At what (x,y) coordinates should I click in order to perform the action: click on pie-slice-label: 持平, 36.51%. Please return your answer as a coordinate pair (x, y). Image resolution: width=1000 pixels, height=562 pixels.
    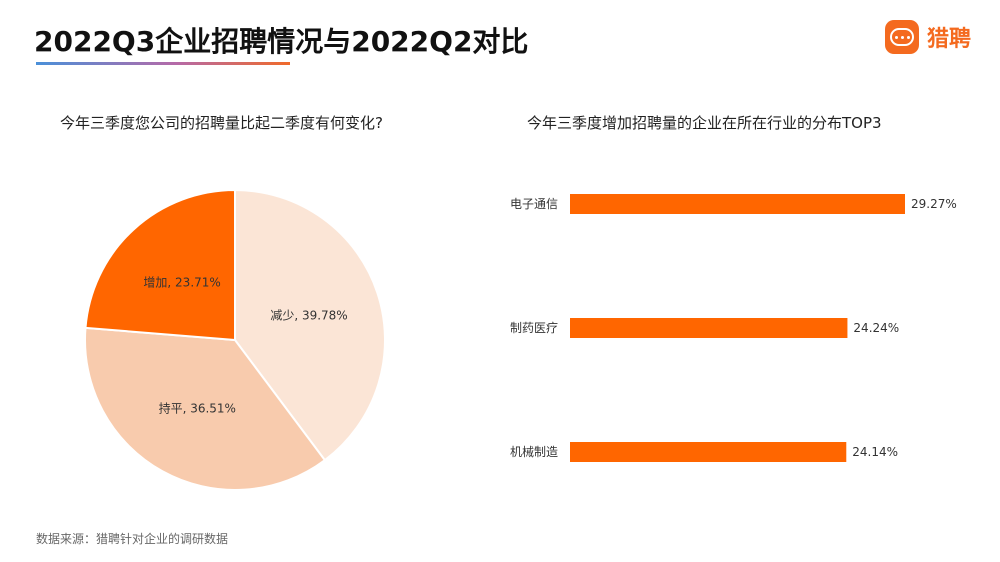
    Looking at the image, I should click on (197, 407).